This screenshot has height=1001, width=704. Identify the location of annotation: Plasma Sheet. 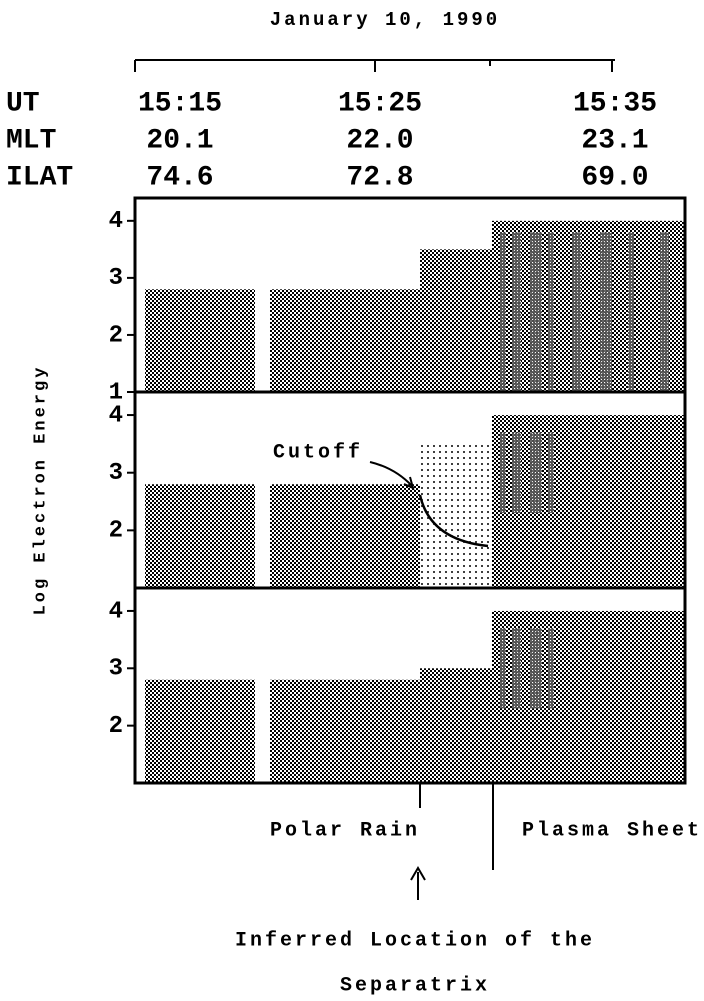
(612, 830).